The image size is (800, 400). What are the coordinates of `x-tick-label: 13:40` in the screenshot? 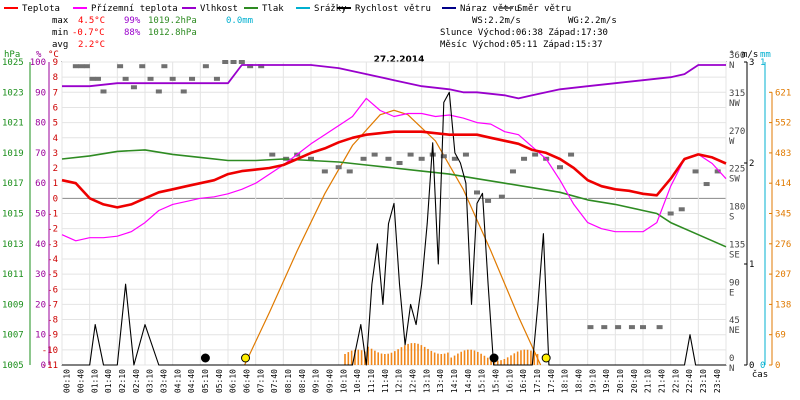 It's located at (440, 381).